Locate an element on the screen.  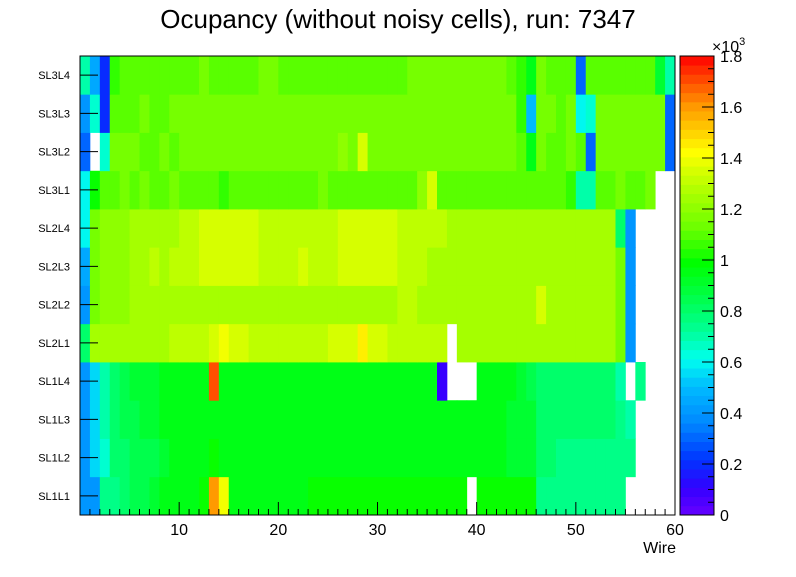
x-tick-label: 20 is located at coordinates (278, 530).